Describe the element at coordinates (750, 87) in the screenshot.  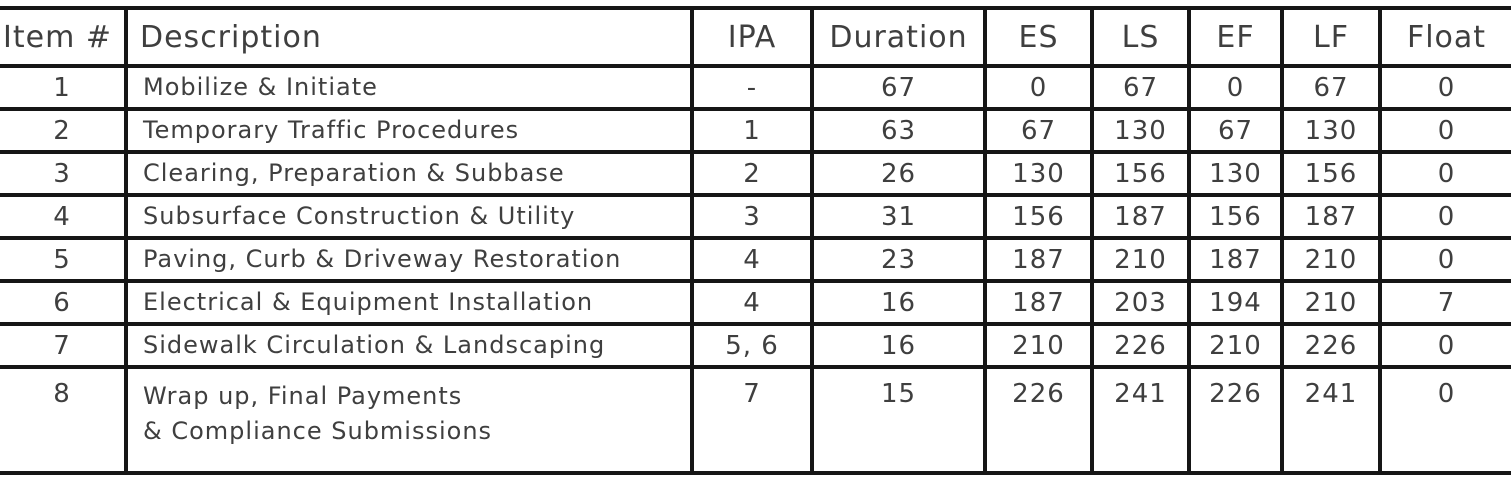
I see `cell-ipa: -` at that location.